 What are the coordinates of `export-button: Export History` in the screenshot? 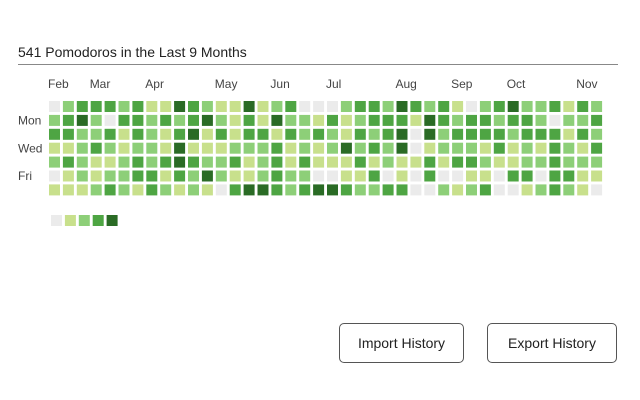 It's located at (552, 343).